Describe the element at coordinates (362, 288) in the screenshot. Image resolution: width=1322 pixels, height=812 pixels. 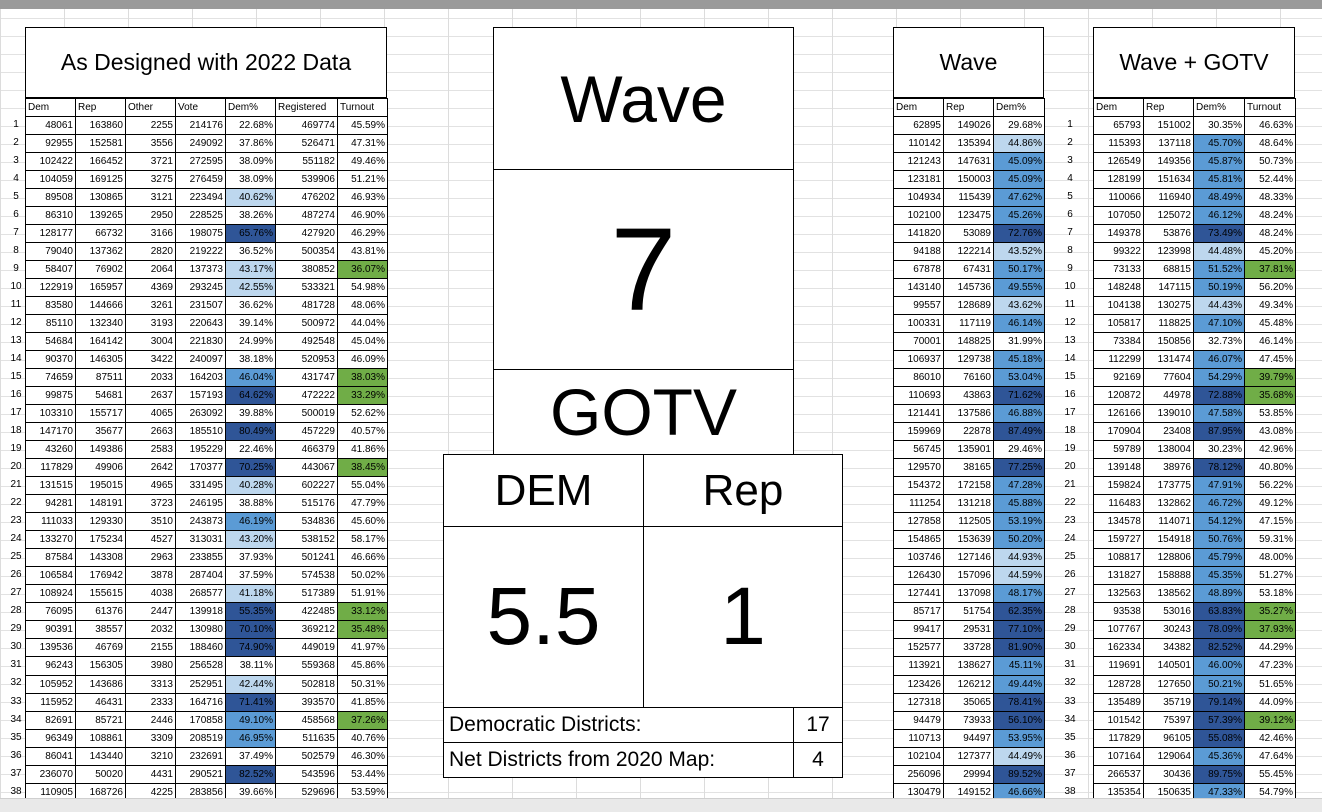
I see `table-cell: 54.98%` at that location.